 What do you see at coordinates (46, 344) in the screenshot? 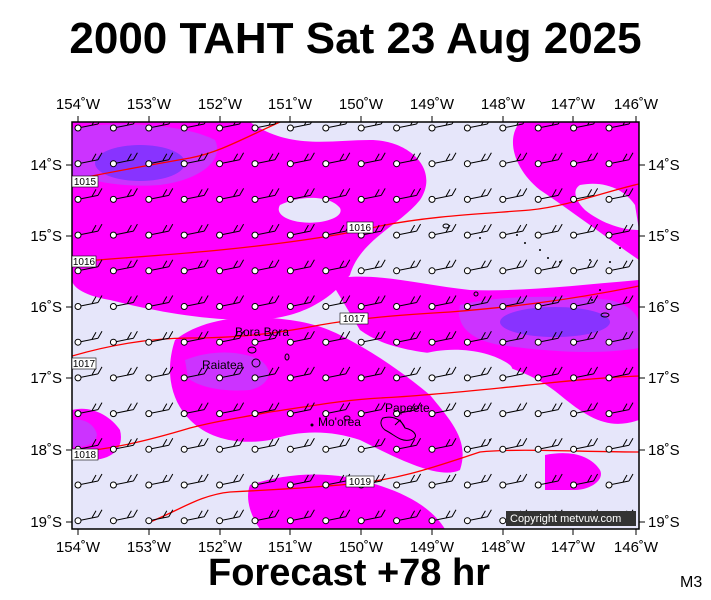
I see `lat-labels-left: 14˚S 15˚S 16˚S 17˚S 18˚S 19˚S` at bounding box center [46, 344].